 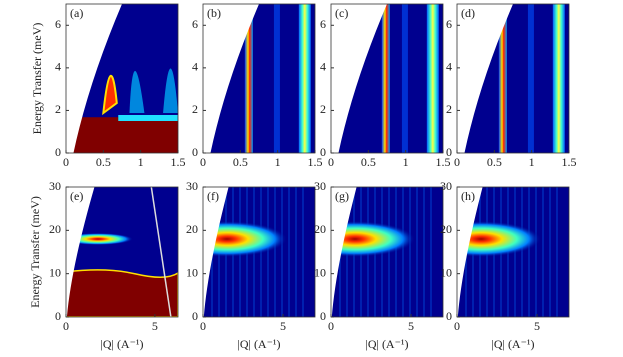 I want to click on panel-label: (g), so click(x=342, y=196).